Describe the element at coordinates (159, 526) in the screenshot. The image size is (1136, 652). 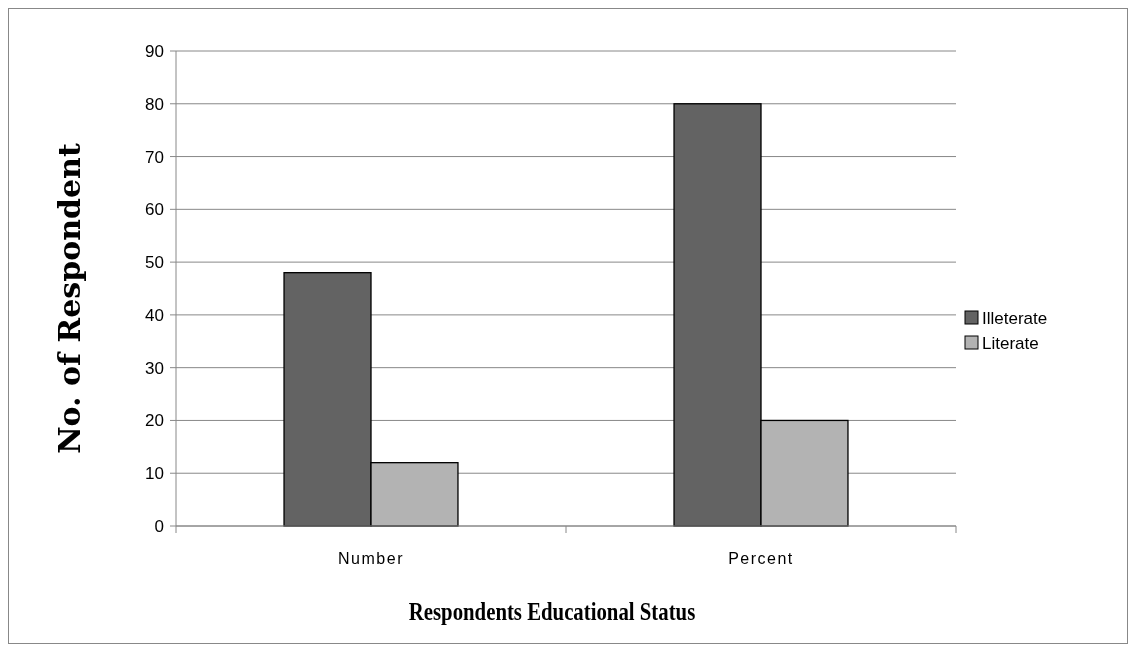
I see `y-tick-label: 0` at that location.